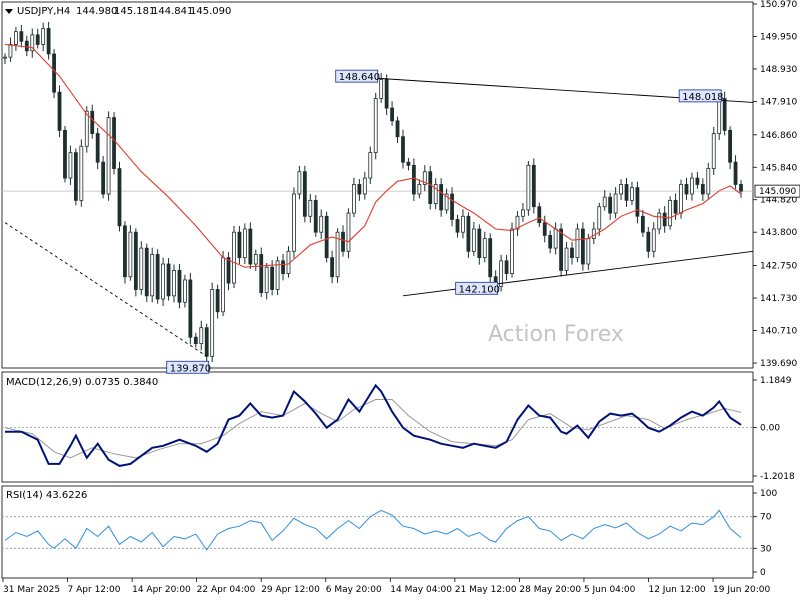  I want to click on time-tick-label: 14 May 04:00, so click(421, 590).